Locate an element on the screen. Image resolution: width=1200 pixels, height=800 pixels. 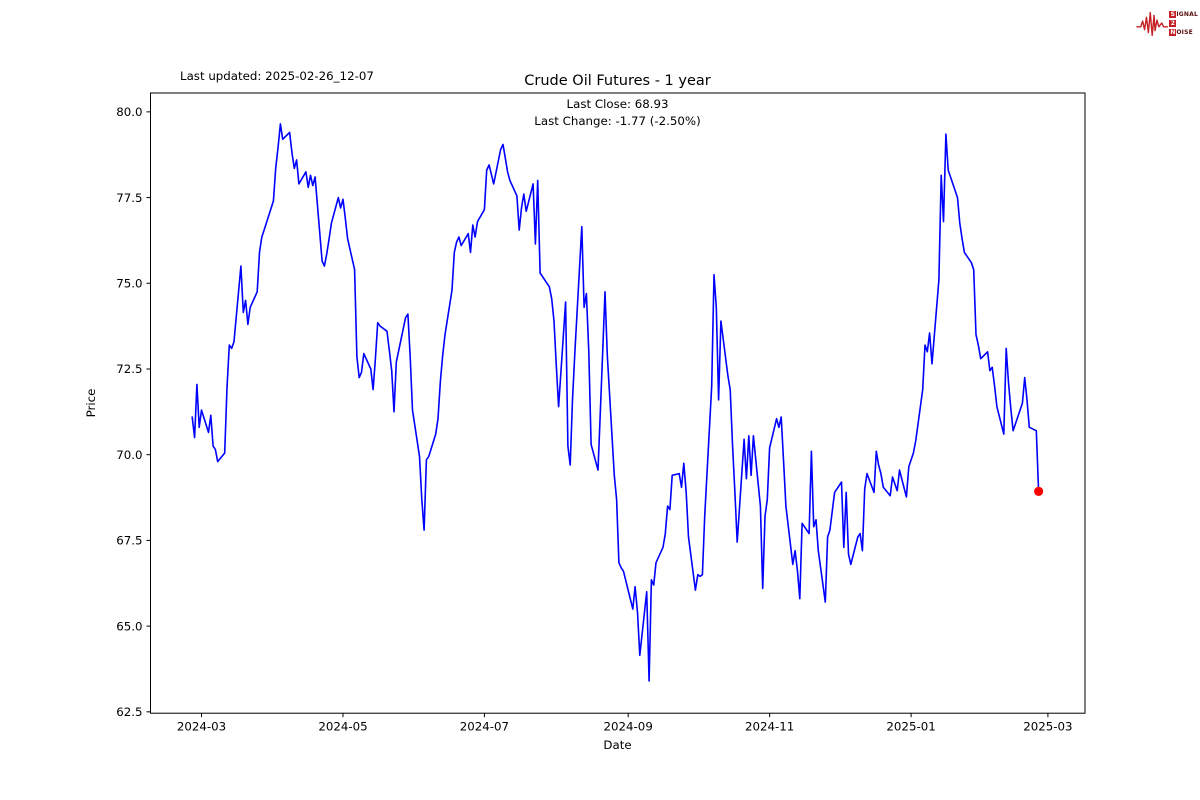
x-tick-label: 2024-11 is located at coordinates (769, 727).